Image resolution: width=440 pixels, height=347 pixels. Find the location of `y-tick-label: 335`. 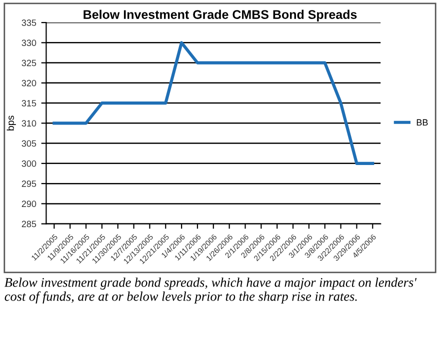

y-tick-label: 335 is located at coordinates (29, 23).